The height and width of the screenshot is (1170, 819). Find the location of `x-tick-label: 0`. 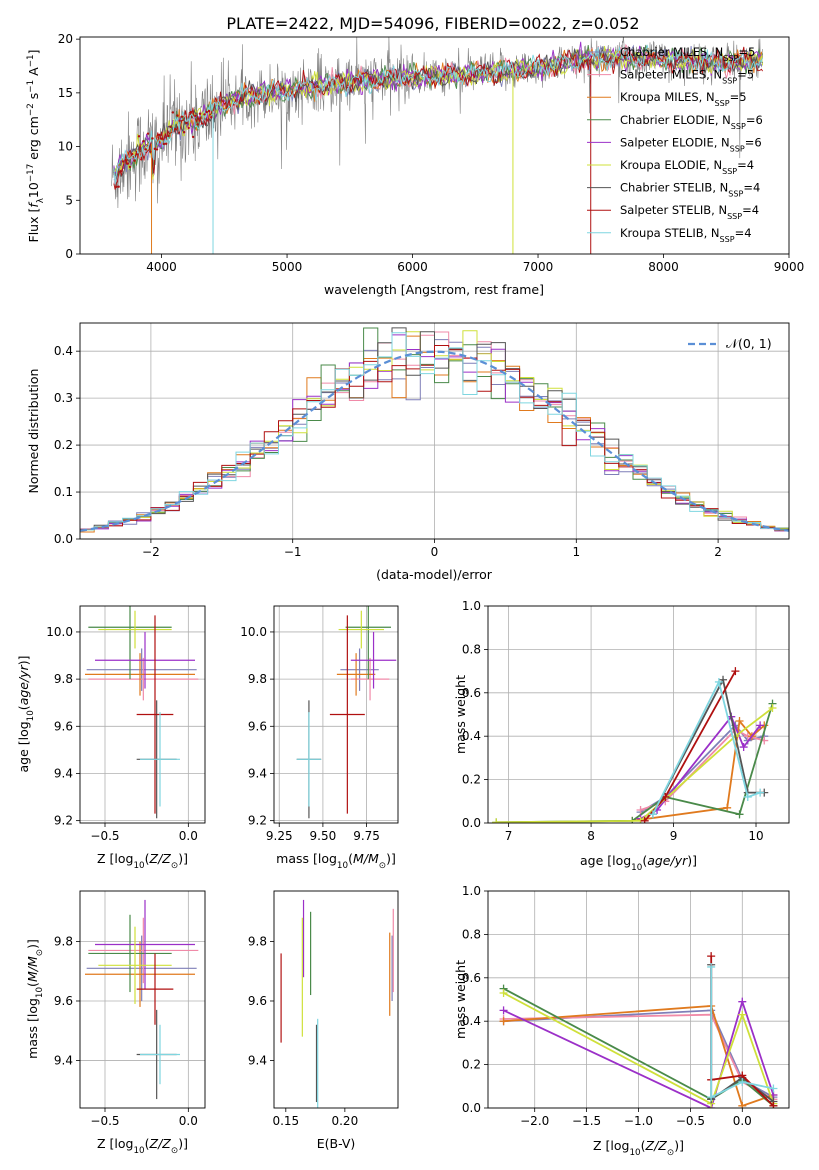

x-tick-label: 0 is located at coordinates (435, 552).